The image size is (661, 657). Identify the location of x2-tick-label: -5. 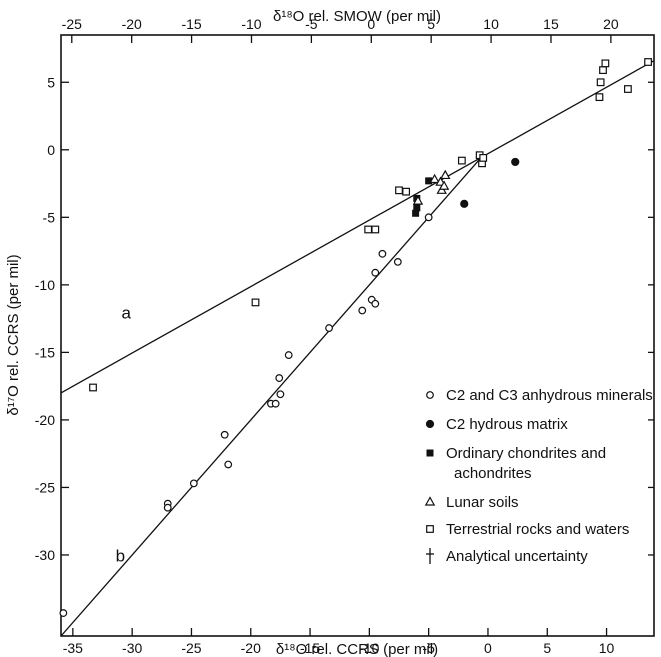
(311, 24).